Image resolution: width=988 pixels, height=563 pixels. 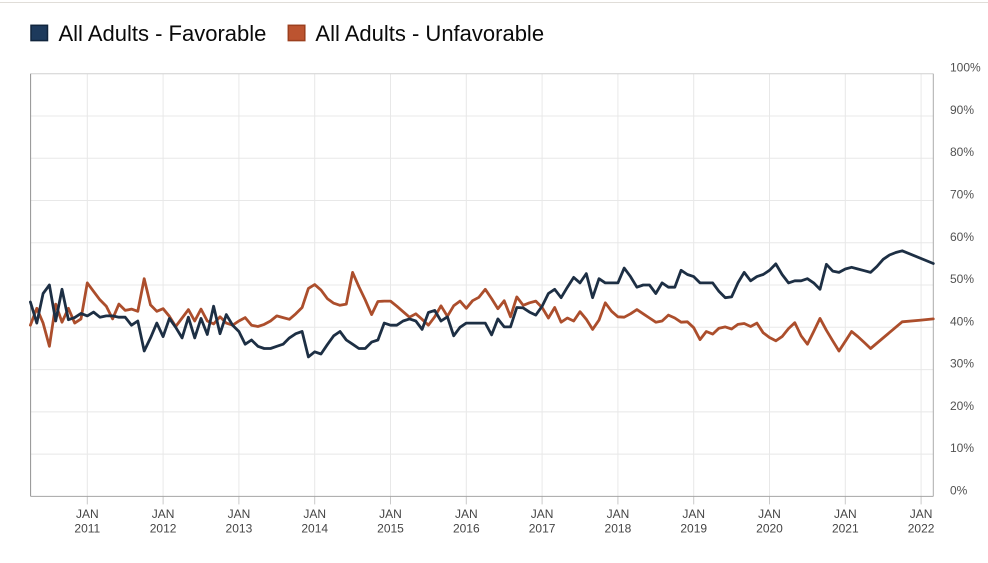 What do you see at coordinates (87, 528) in the screenshot?
I see `svg-text: 2011` at bounding box center [87, 528].